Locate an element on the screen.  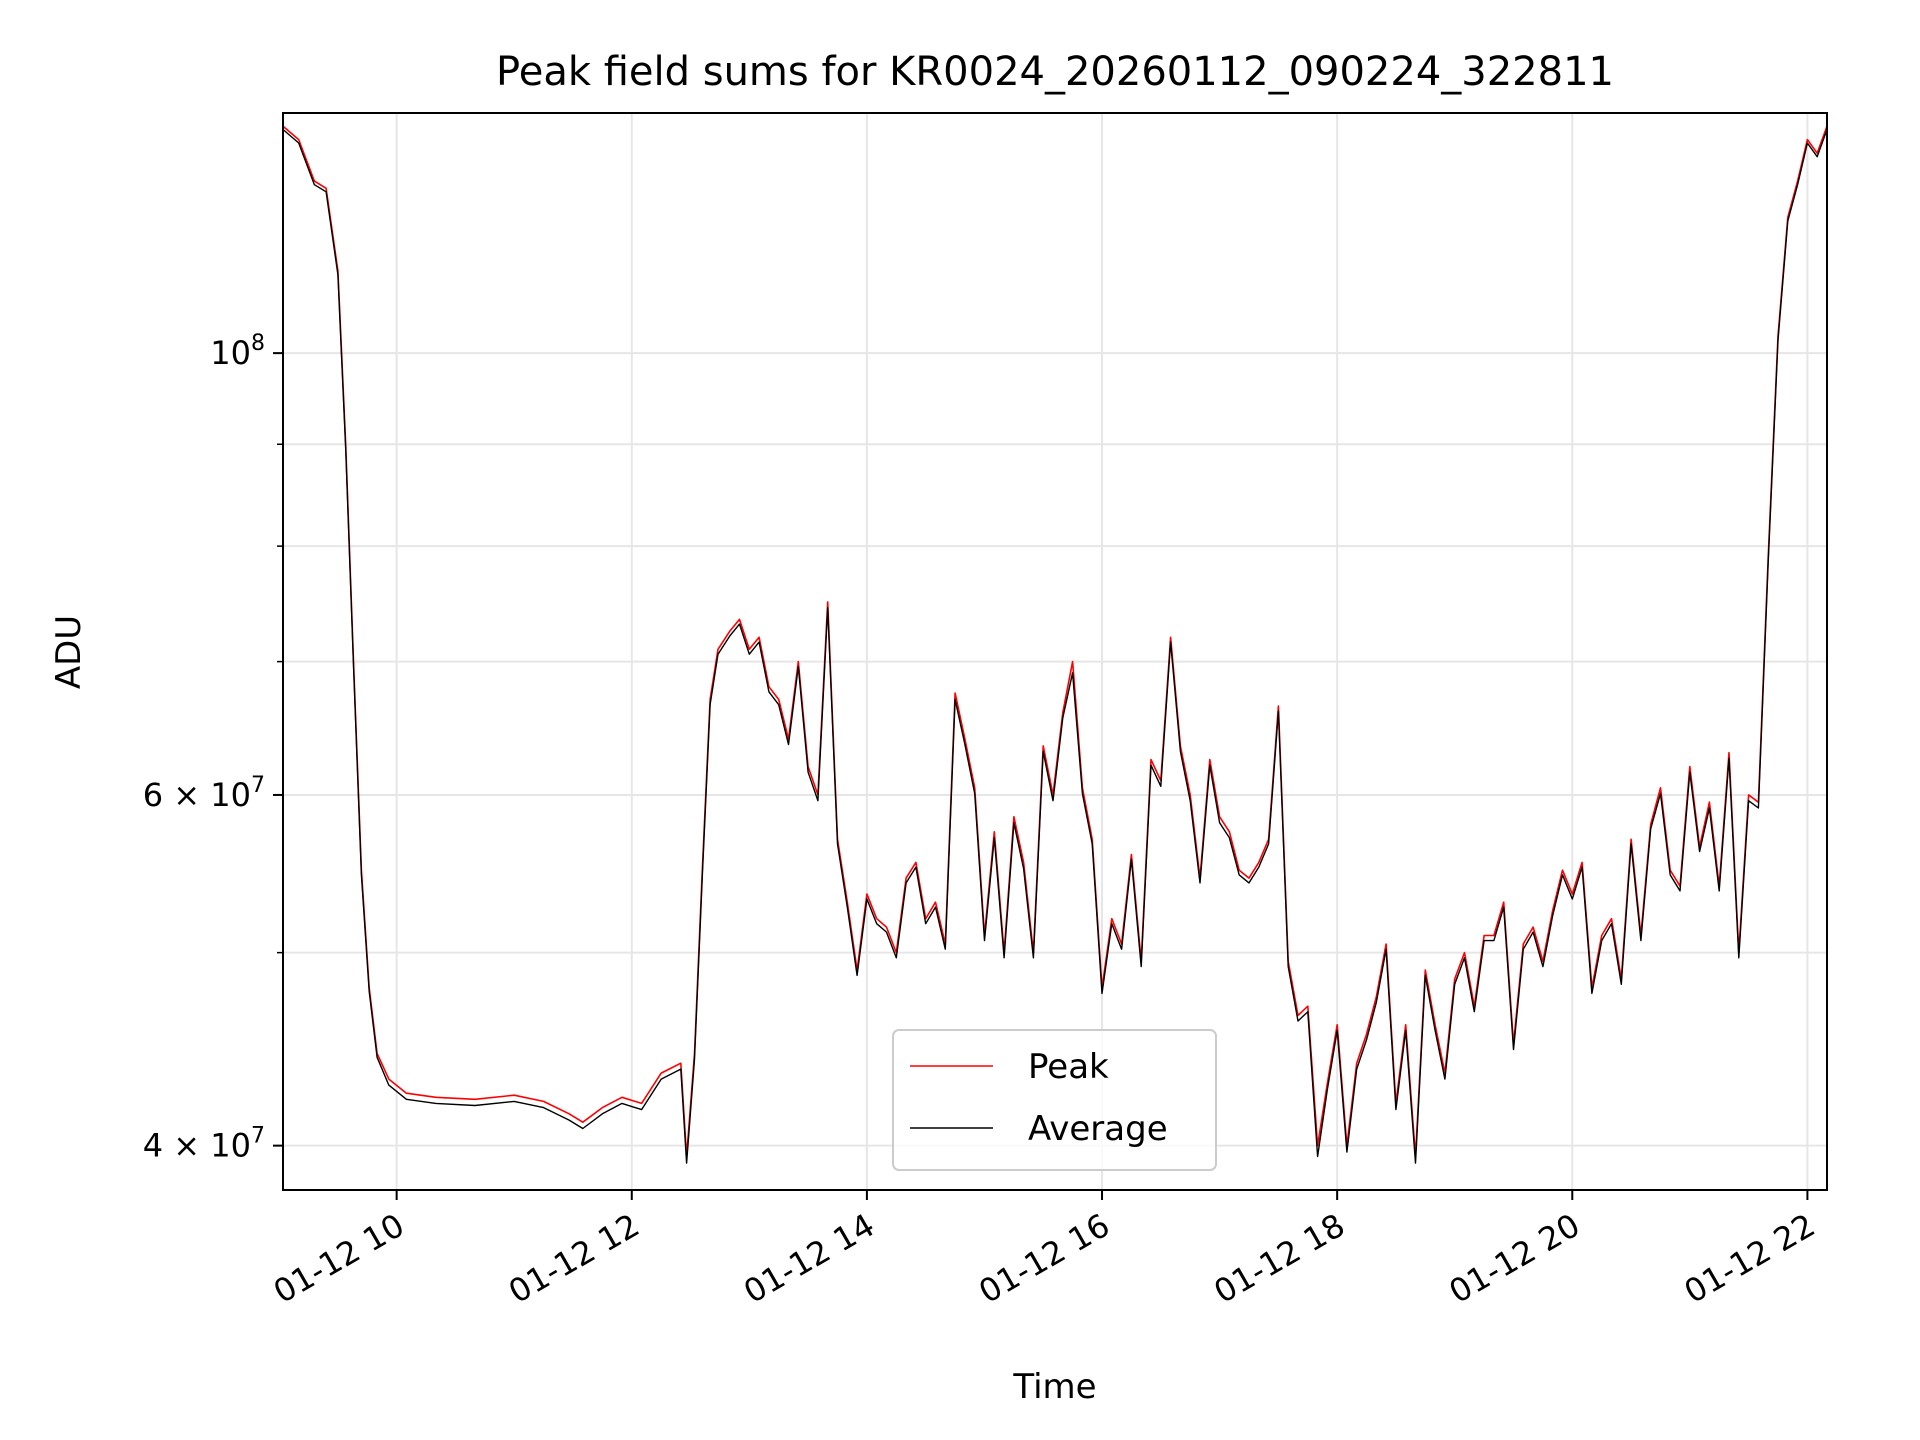
y-tick-label: 6 × 107 is located at coordinates (204, 793).